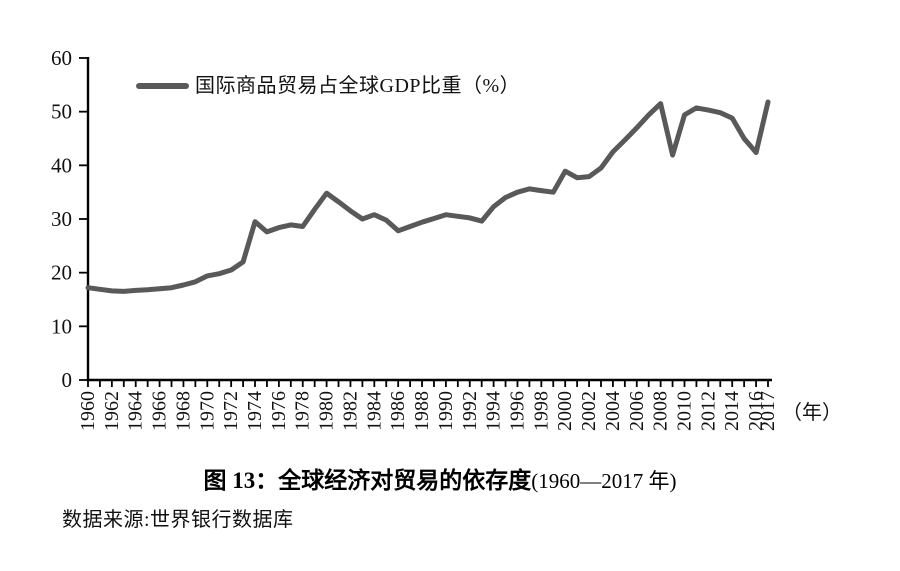 The width and height of the screenshot is (900, 571). I want to click on x-tick-label: 2012, so click(708, 411).